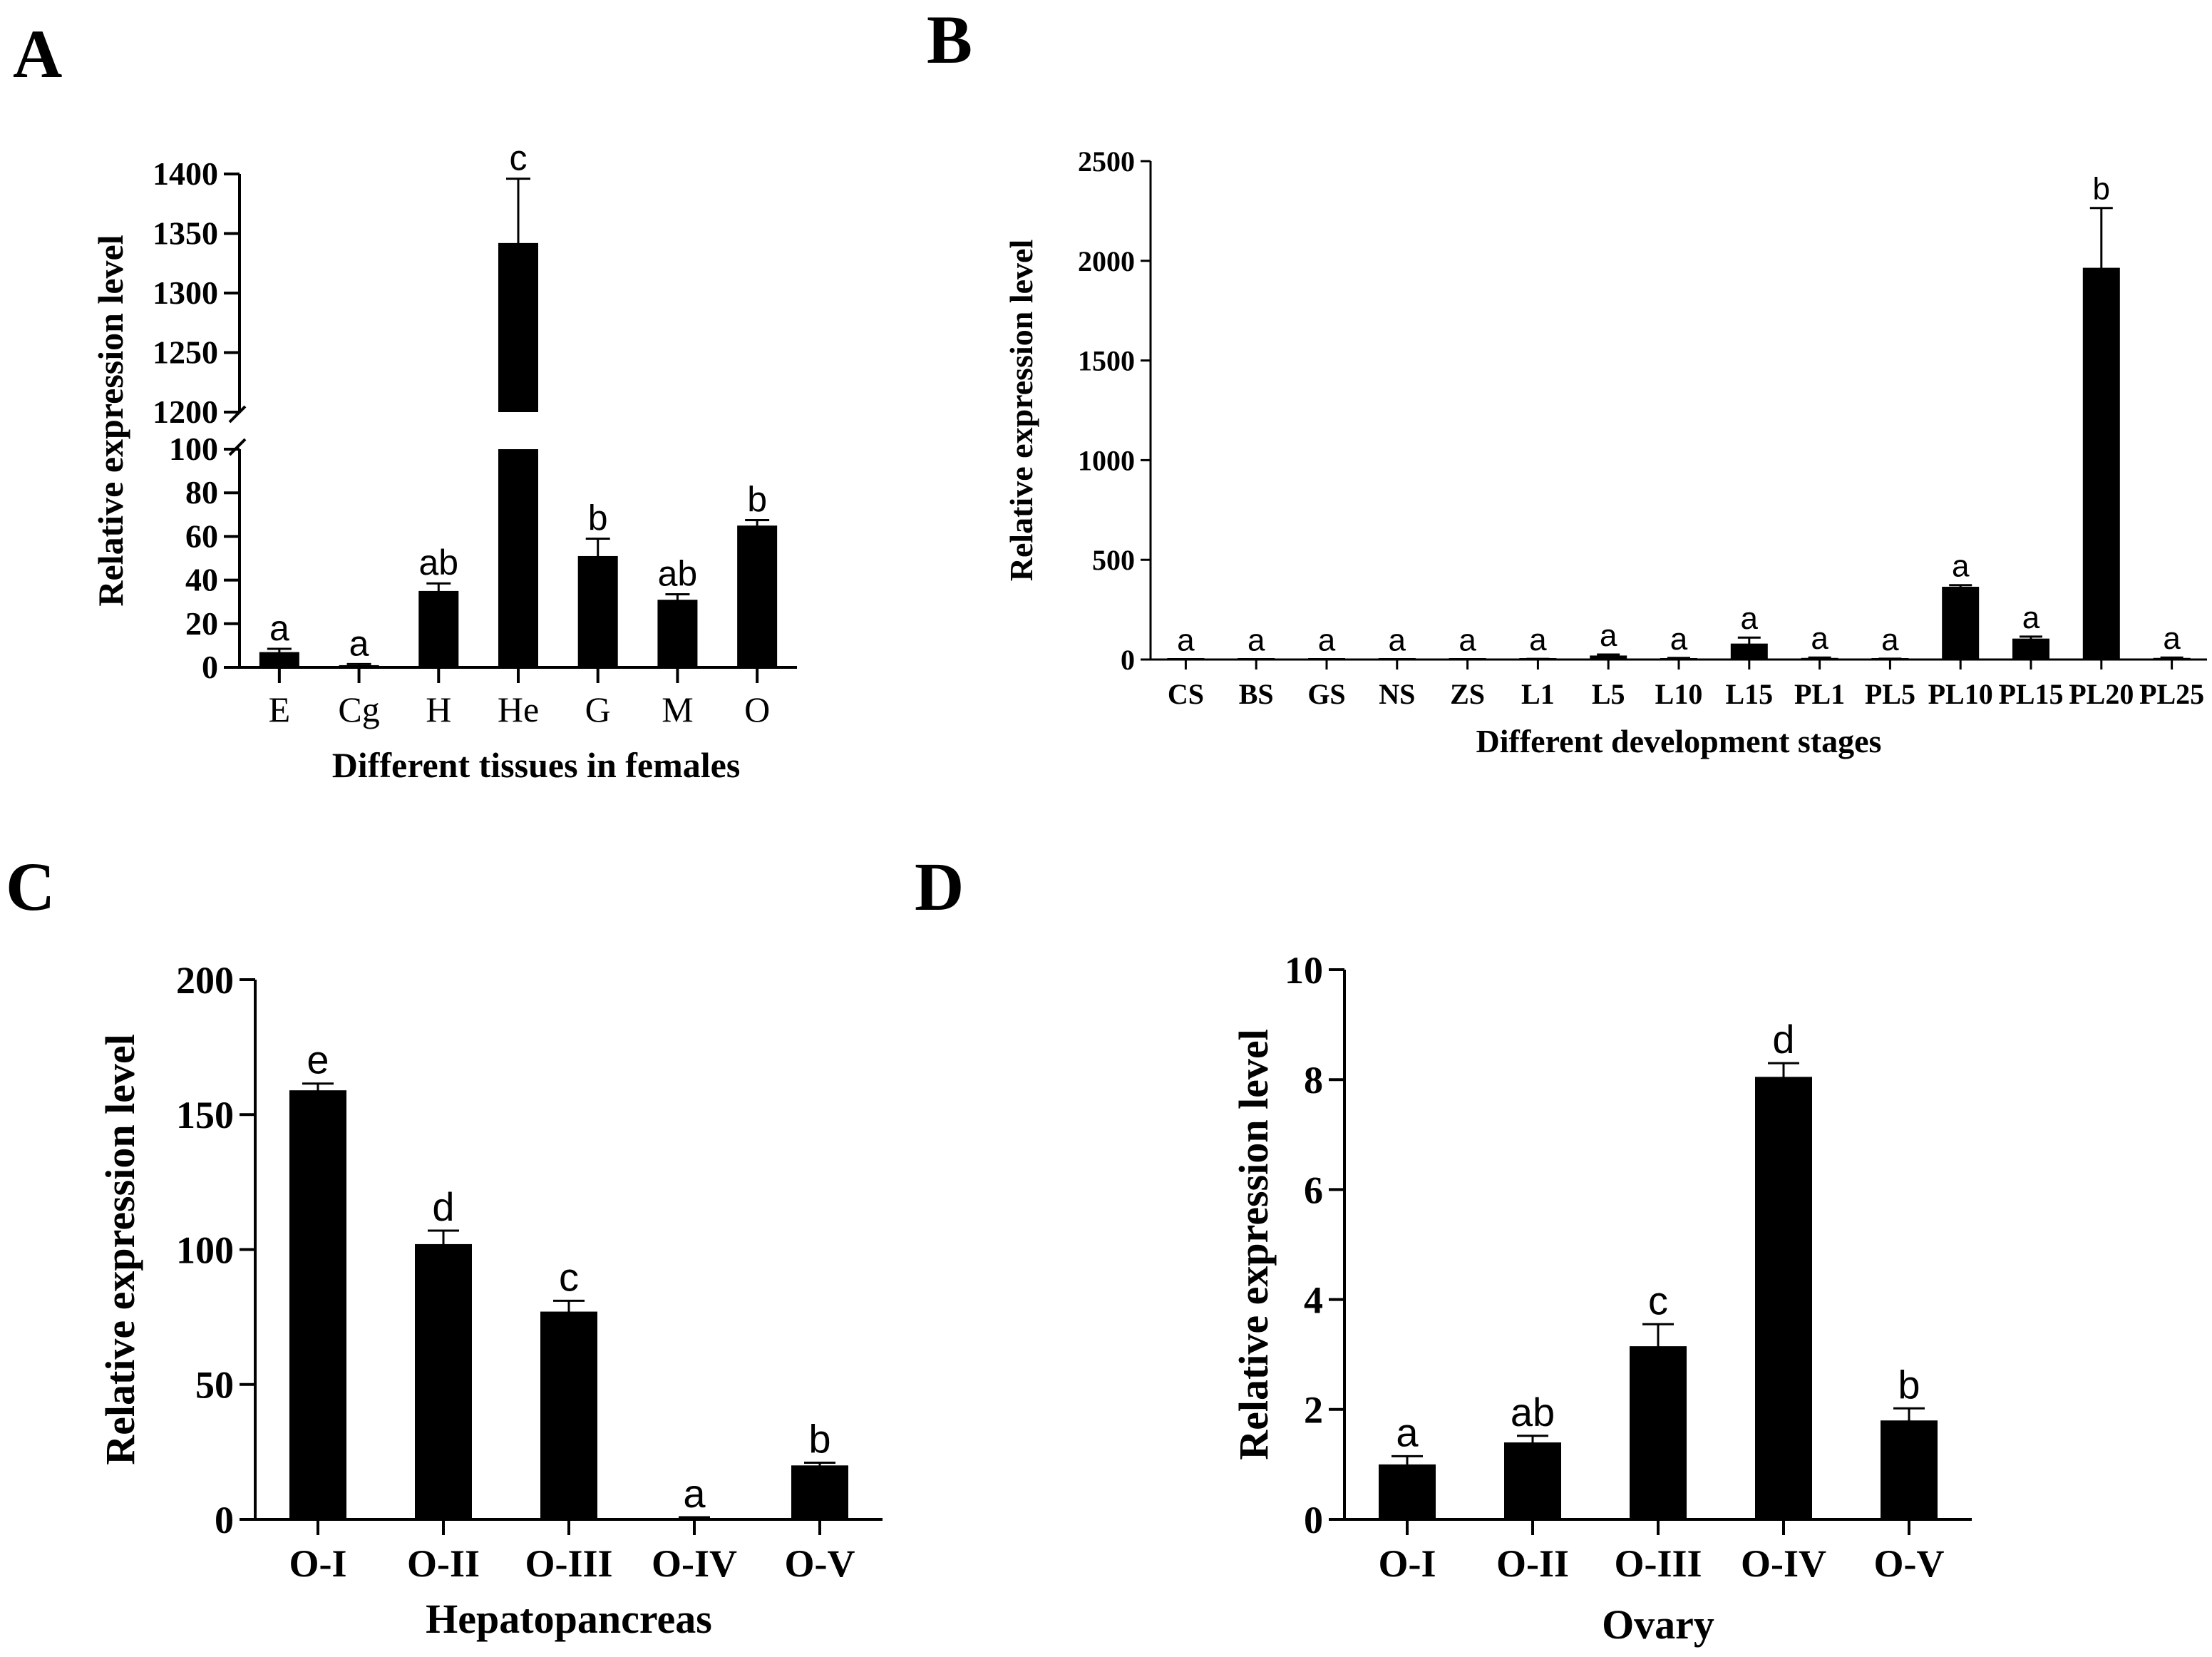 Image resolution: width=2212 pixels, height=1657 pixels. What do you see at coordinates (597, 611) in the screenshot?
I see `bar-g` at bounding box center [597, 611].